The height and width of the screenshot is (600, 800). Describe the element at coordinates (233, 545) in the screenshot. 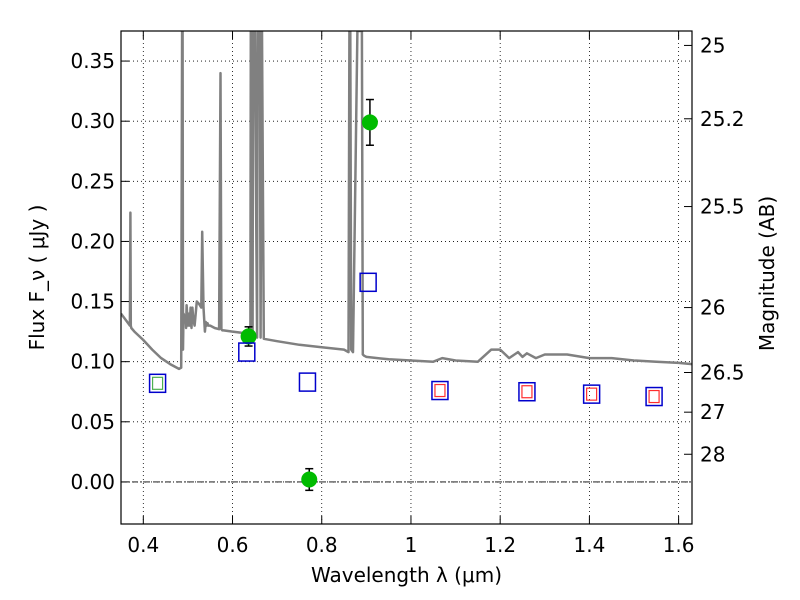

I see `x-tick-label: 0.6` at that location.